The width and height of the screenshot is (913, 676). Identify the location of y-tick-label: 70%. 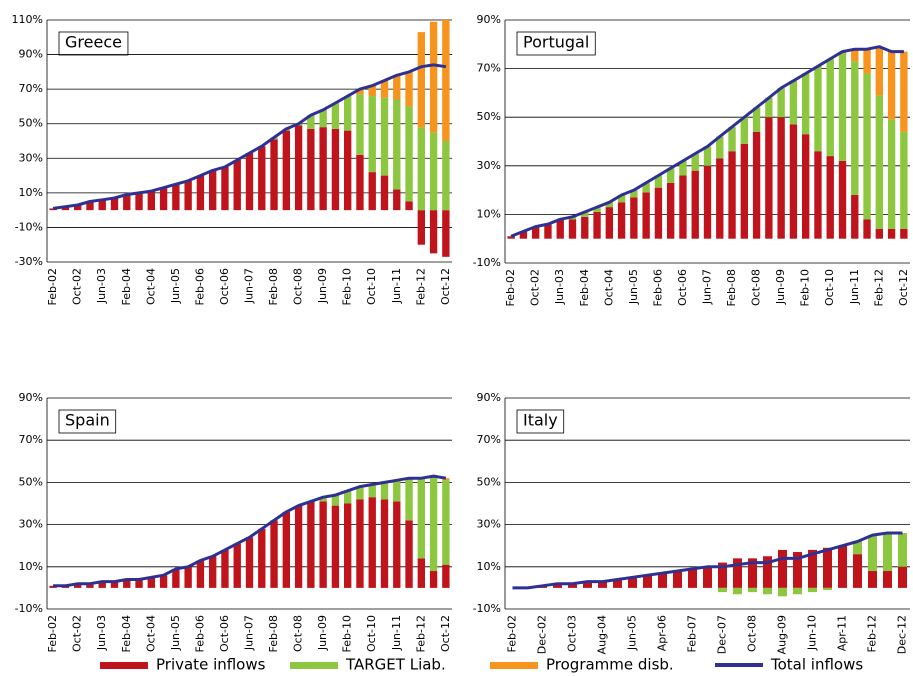
(31, 439).